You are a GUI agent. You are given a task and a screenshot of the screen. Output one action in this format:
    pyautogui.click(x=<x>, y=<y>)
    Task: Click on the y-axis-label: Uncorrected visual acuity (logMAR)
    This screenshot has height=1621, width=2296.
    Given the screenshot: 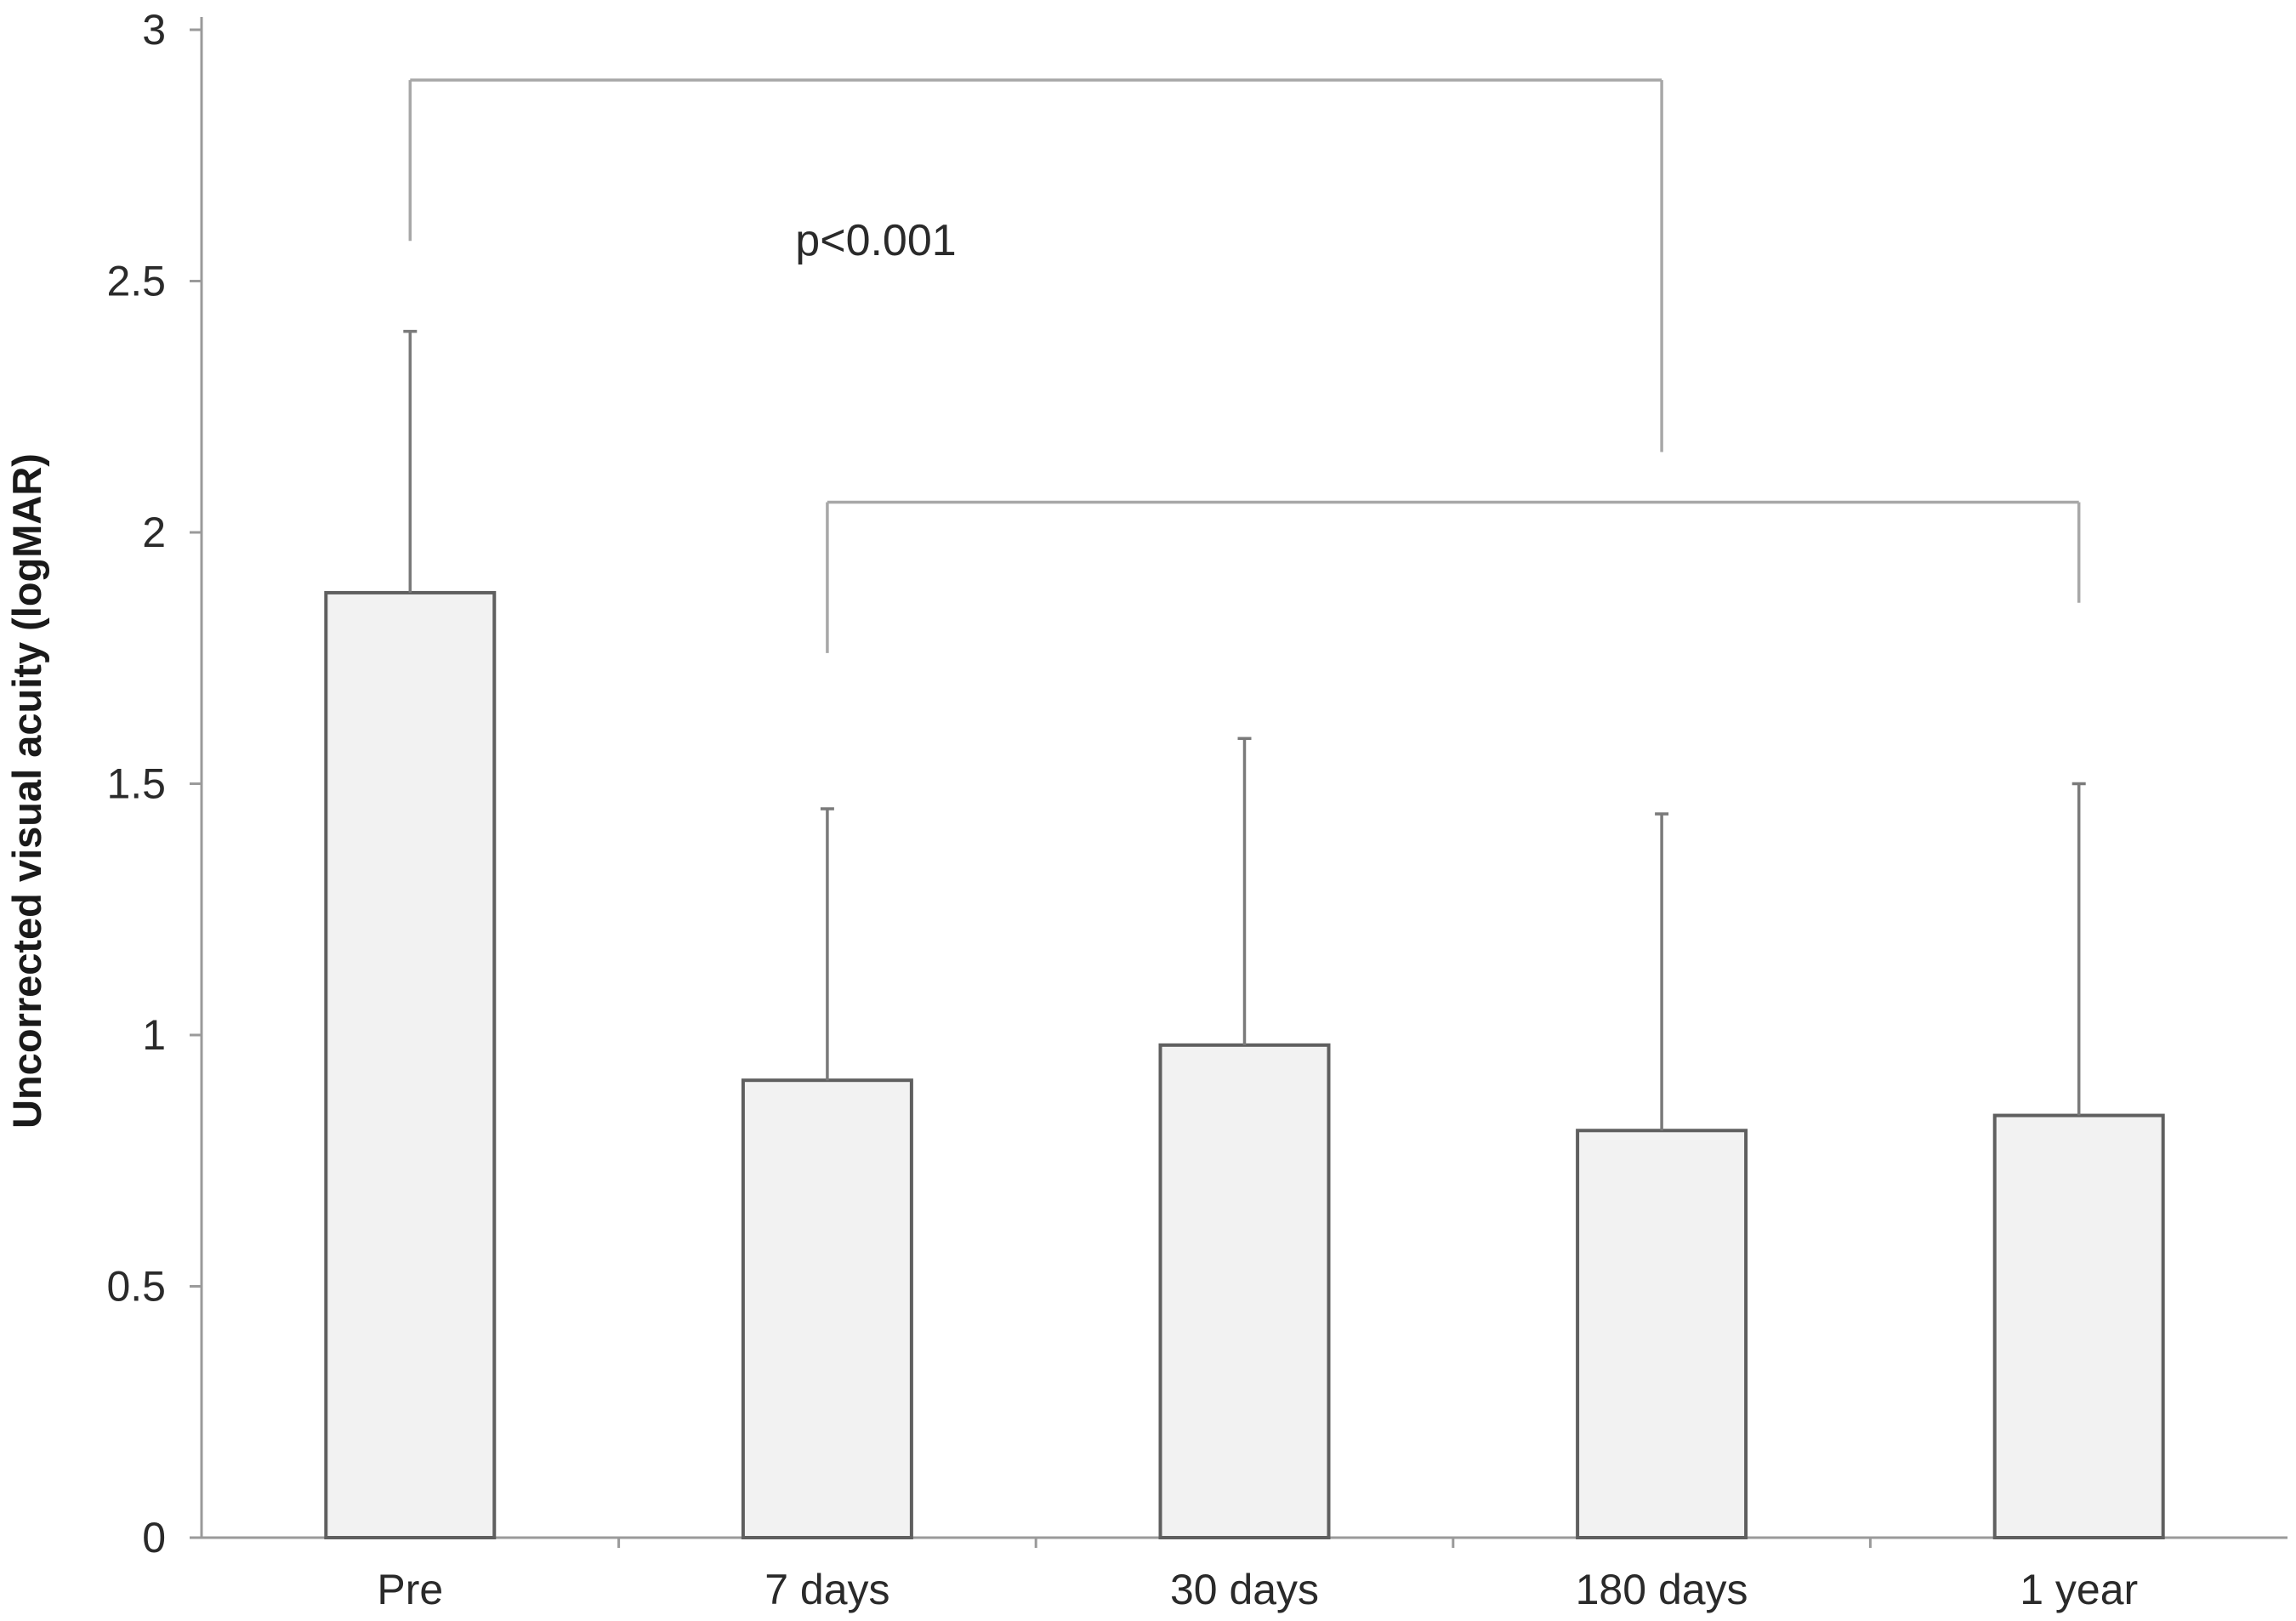 What is the action you would take?
    pyautogui.click(x=26, y=791)
    